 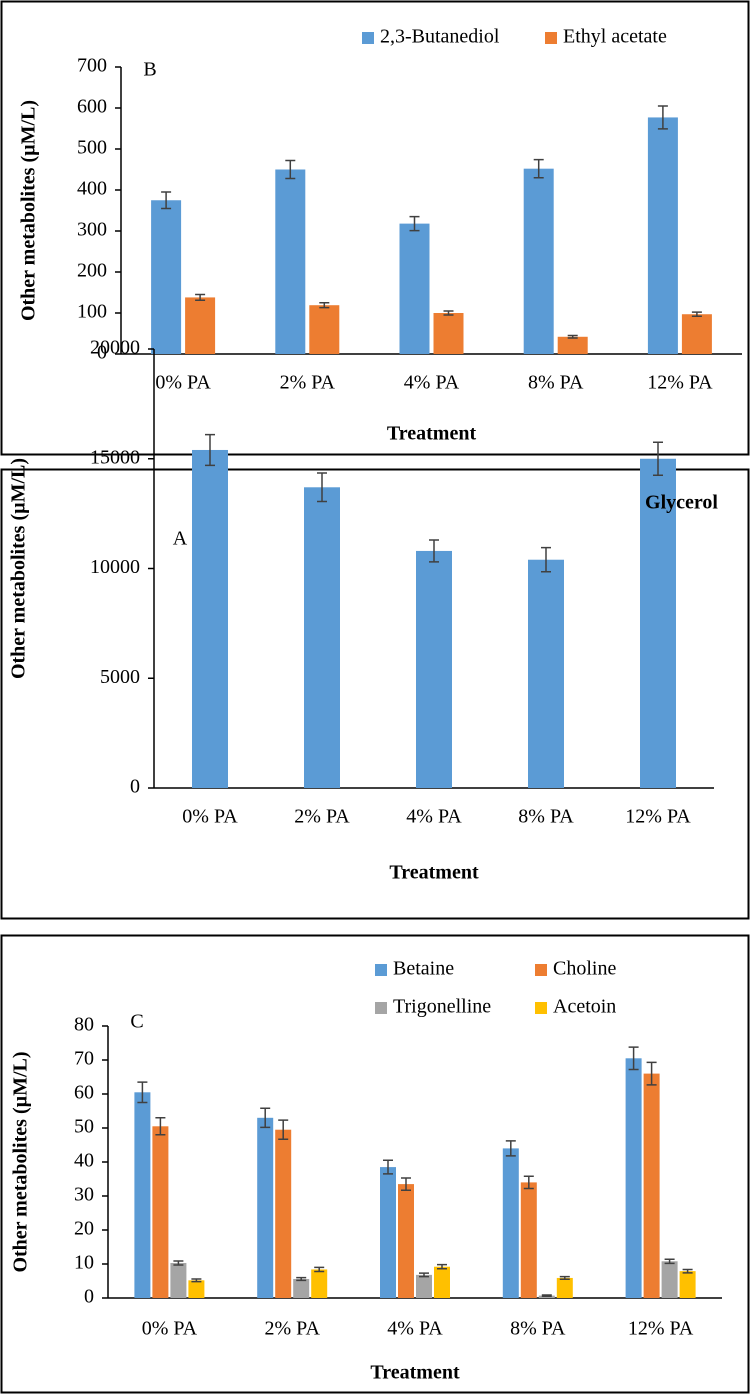 What do you see at coordinates (584, 969) in the screenshot?
I see `legend-label: Choline` at bounding box center [584, 969].